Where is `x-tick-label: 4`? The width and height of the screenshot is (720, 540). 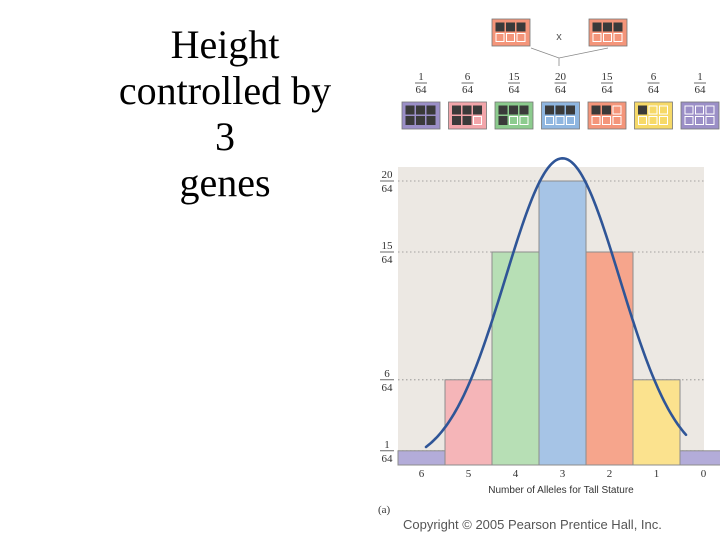 x-tick-label: 4 is located at coordinates (516, 474).